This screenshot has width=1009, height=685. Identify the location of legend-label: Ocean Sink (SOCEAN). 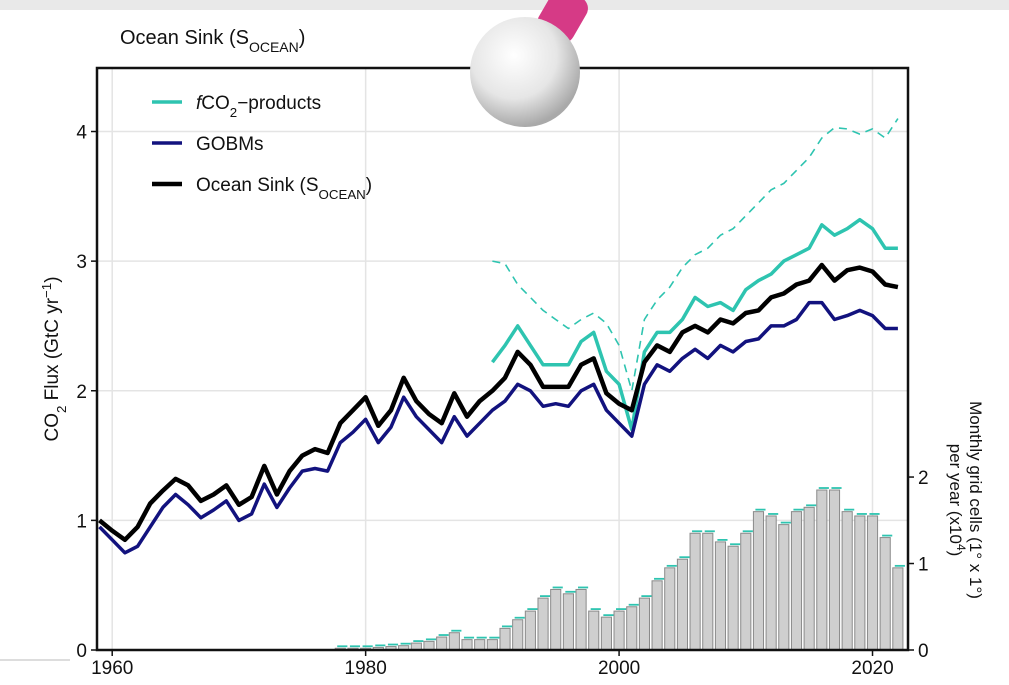
(284, 188).